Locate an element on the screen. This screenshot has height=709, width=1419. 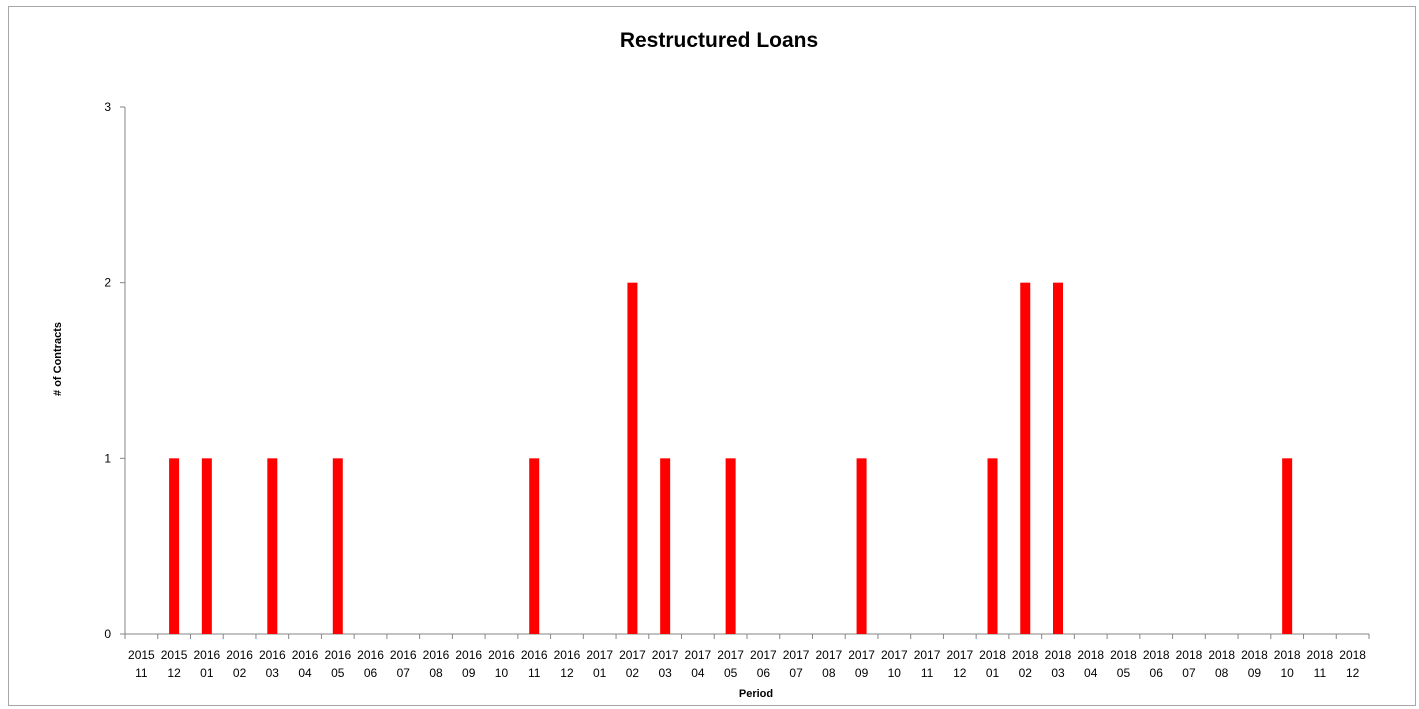
y-tick-label: 1 is located at coordinates (107, 458).